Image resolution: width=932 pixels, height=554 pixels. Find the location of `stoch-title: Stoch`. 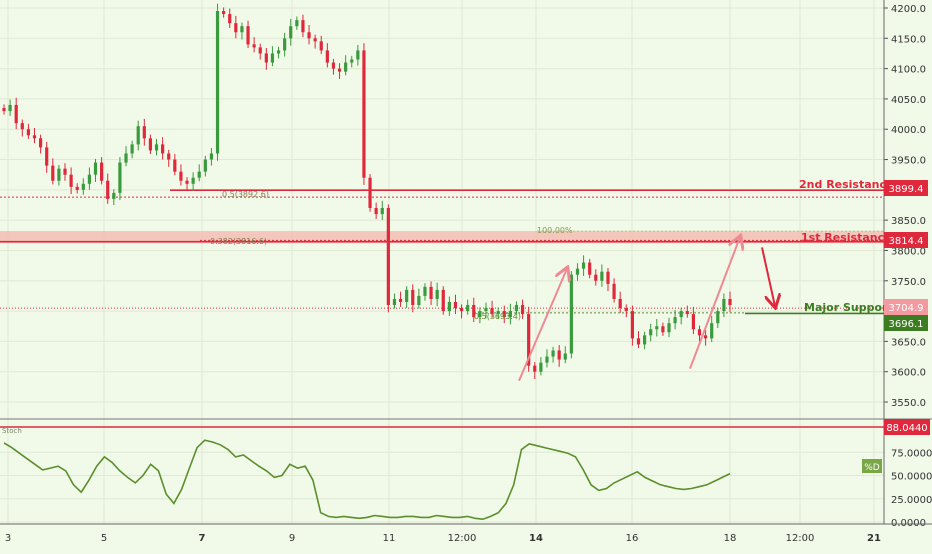

stoch-title: Stoch is located at coordinates (12, 431).